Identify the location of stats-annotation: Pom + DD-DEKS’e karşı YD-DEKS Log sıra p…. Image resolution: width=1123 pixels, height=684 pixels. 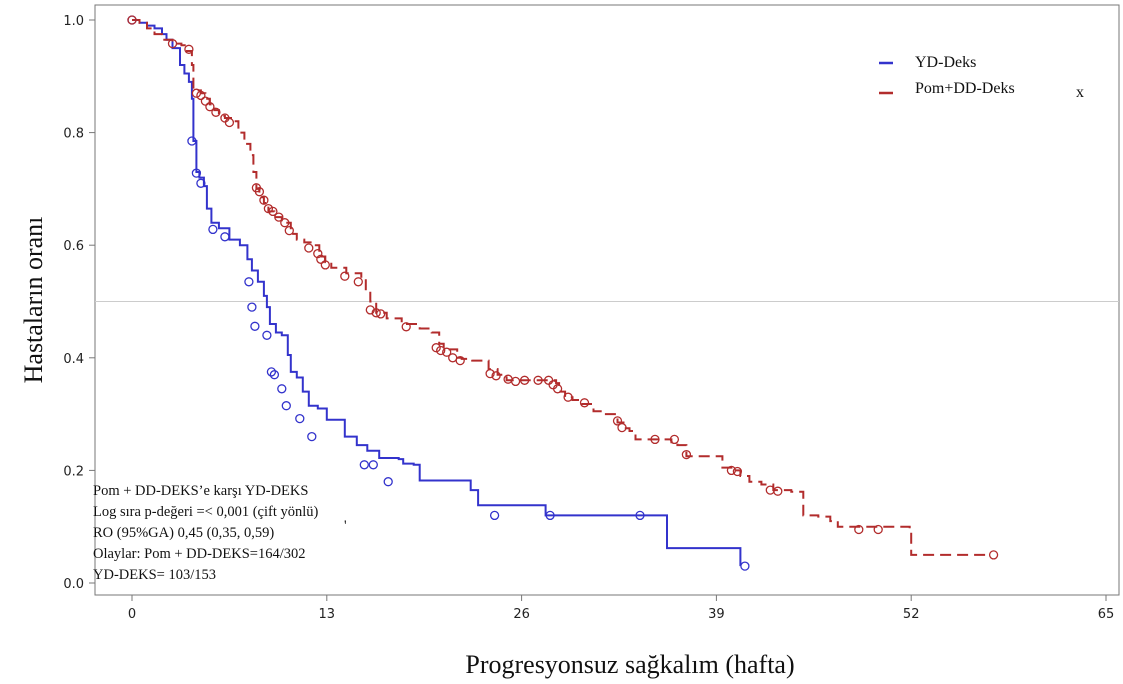
(220, 533).